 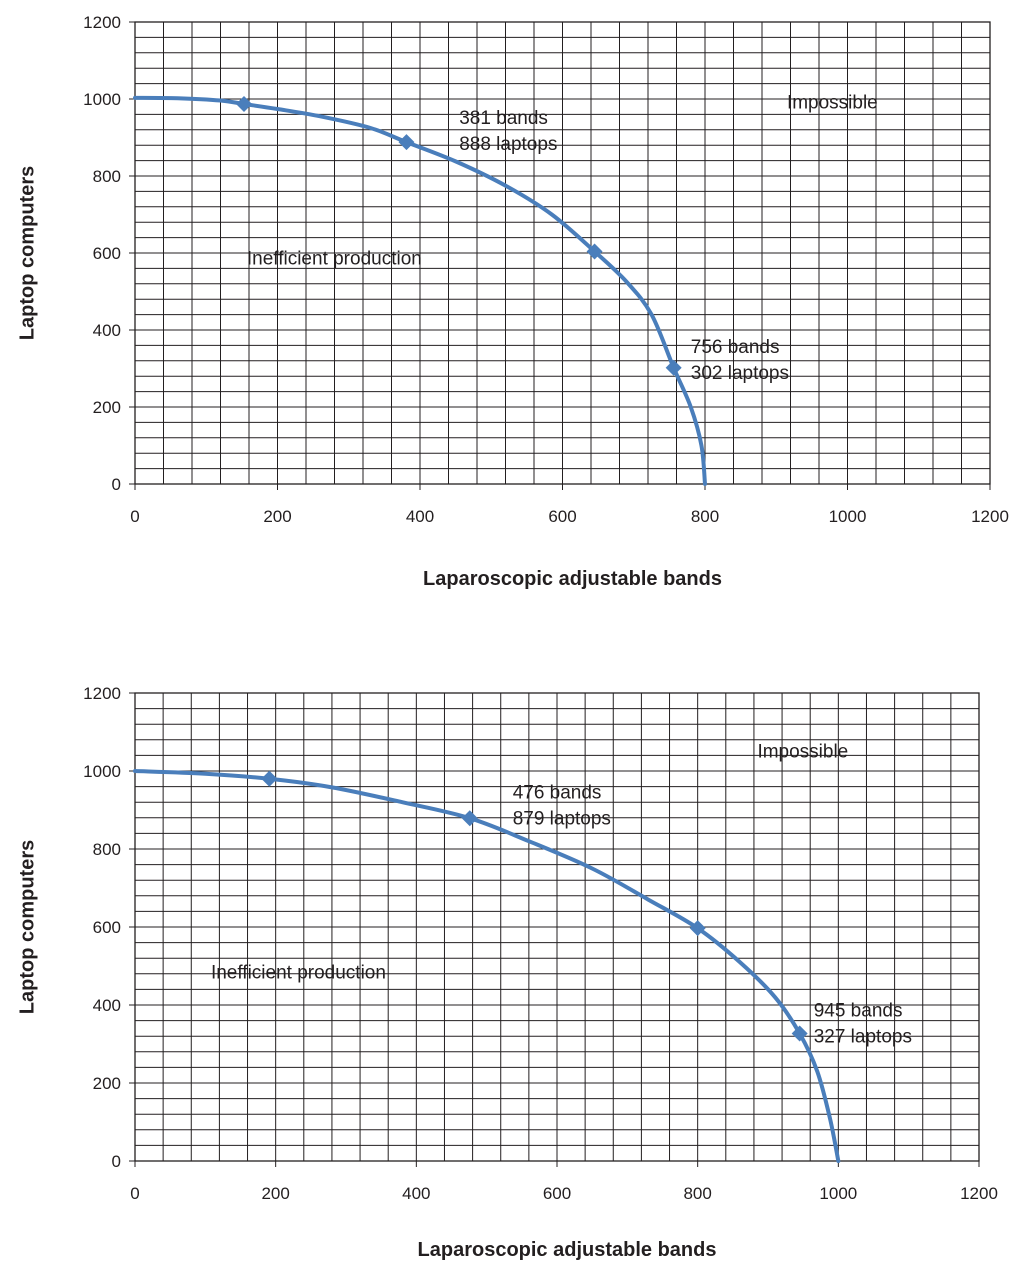 What do you see at coordinates (508, 144) in the screenshot?
I see `annotation-text: 888 laptops` at bounding box center [508, 144].